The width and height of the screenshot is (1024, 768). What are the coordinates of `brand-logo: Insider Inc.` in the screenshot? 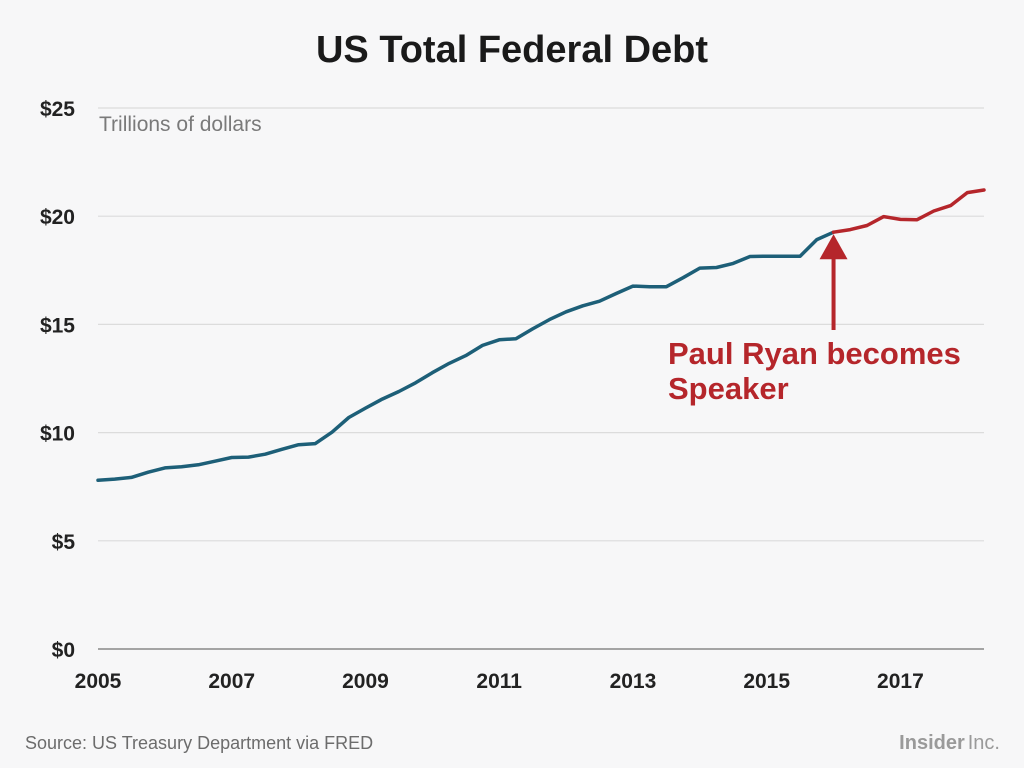 It's located at (949, 743).